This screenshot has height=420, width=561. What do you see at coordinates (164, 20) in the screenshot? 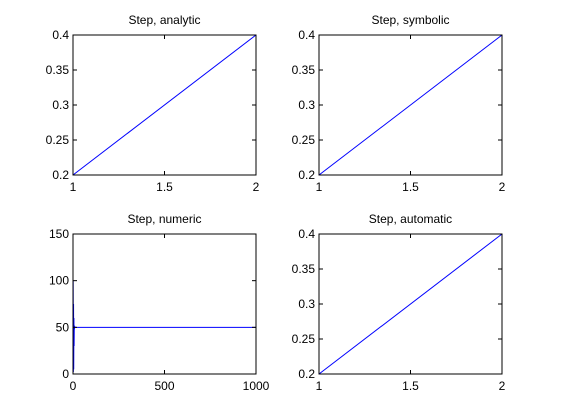
I see `subplot-title: Step, analytic` at bounding box center [164, 20].